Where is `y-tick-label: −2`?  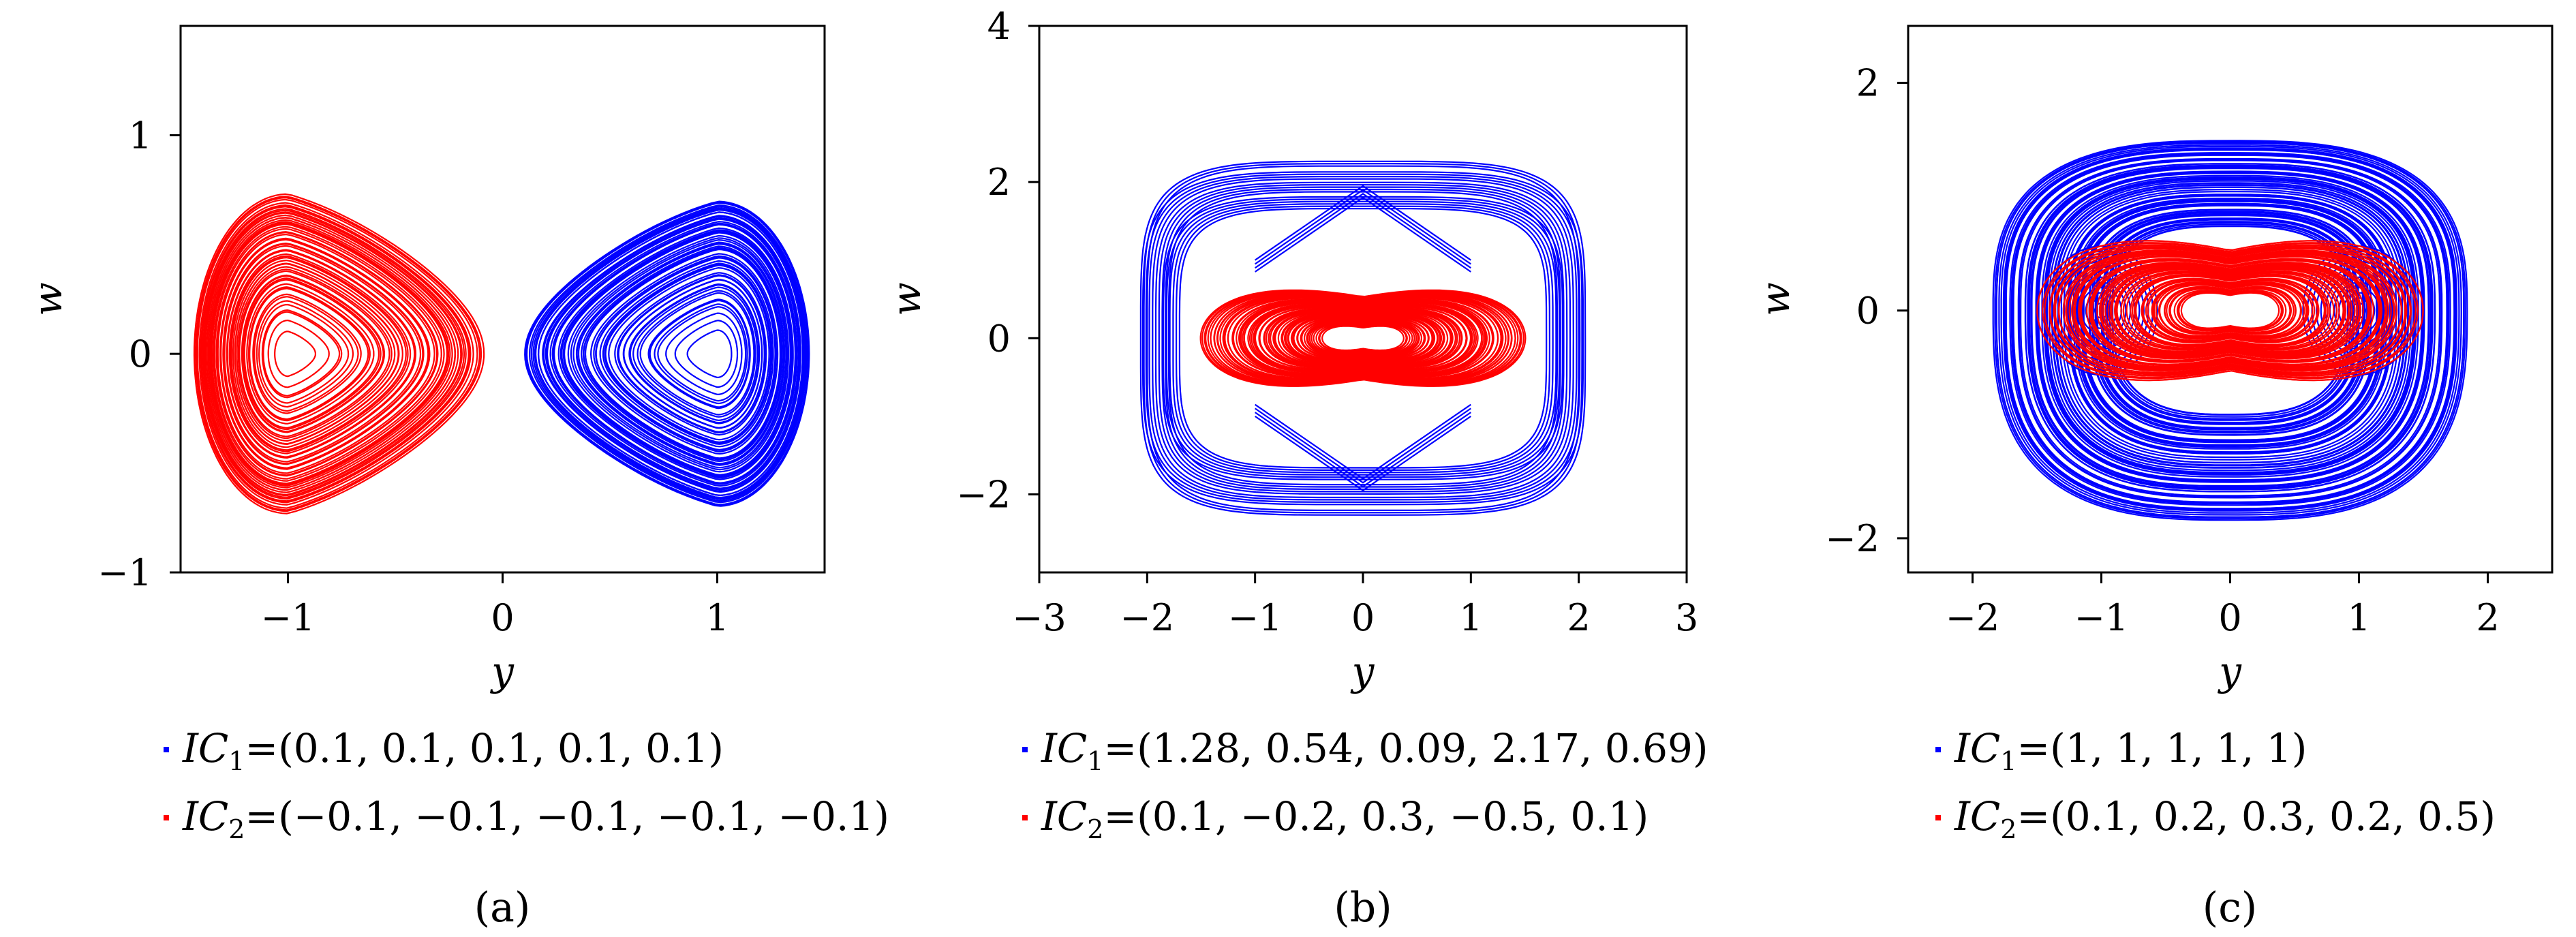
y-tick-label: −2 is located at coordinates (983, 494).